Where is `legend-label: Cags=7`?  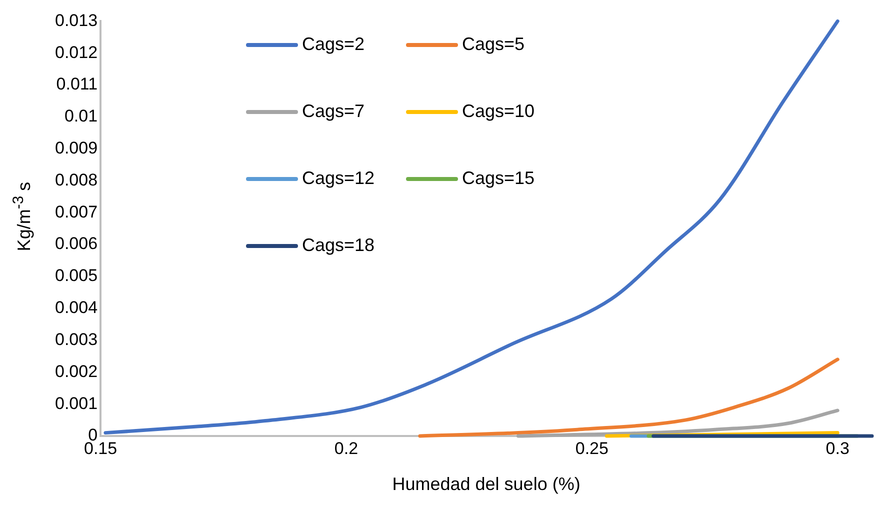
legend-label: Cags=7 is located at coordinates (333, 111).